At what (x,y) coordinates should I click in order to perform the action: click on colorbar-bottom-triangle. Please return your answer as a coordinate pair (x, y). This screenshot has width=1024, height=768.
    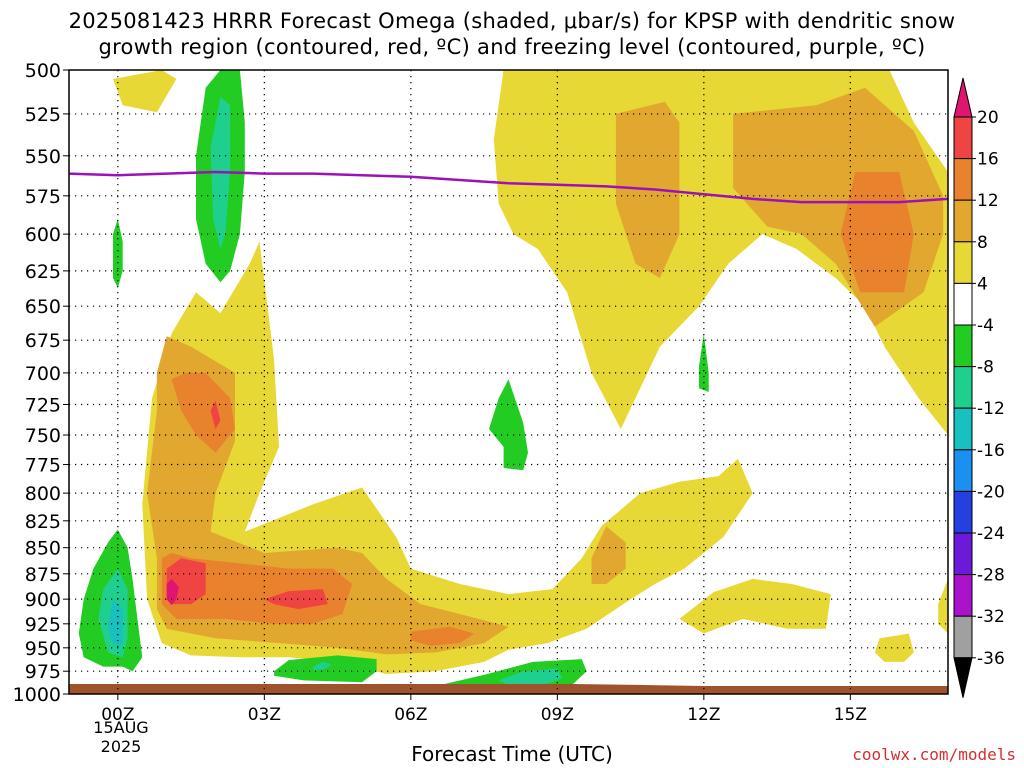
    Looking at the image, I should click on (963, 677).